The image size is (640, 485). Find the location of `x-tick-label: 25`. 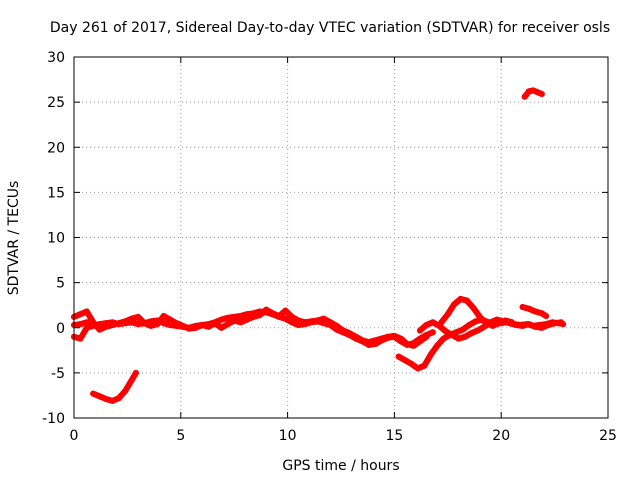

x-tick-label: 25 is located at coordinates (608, 436).